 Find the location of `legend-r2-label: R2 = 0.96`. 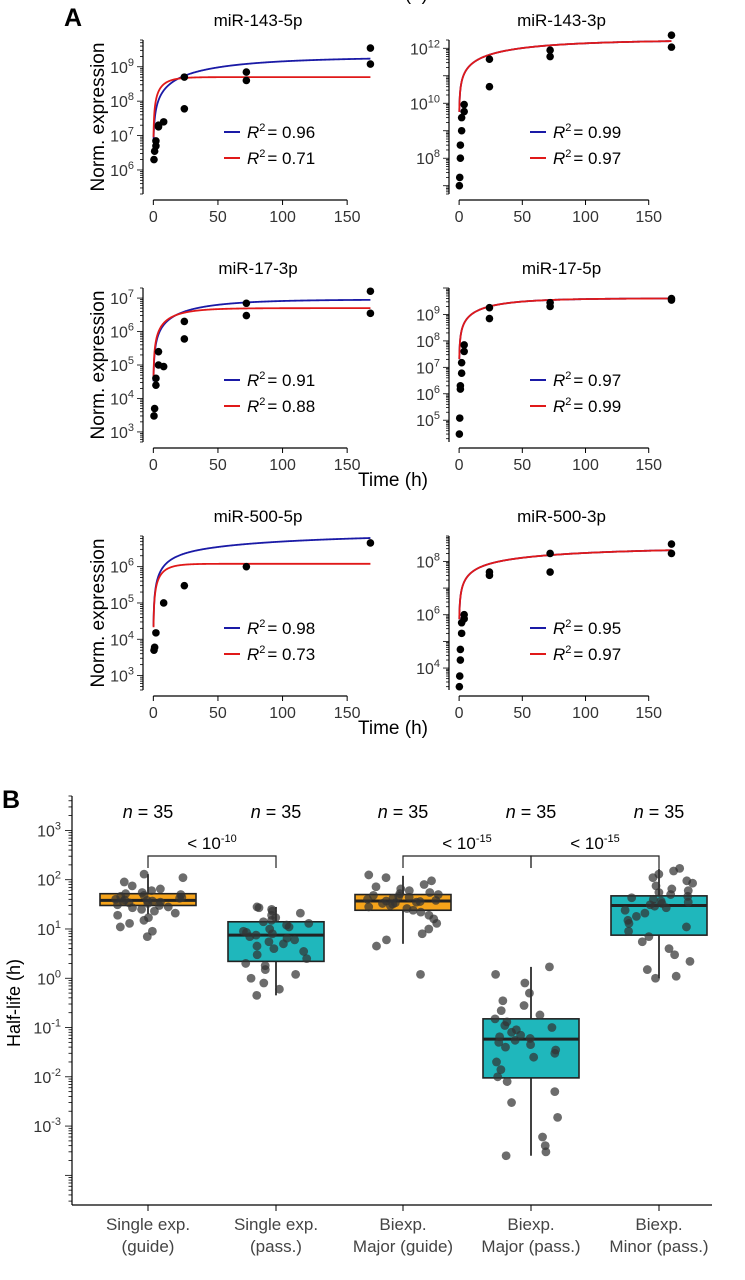

legend-r2-label: R2 = 0.96 is located at coordinates (281, 132).